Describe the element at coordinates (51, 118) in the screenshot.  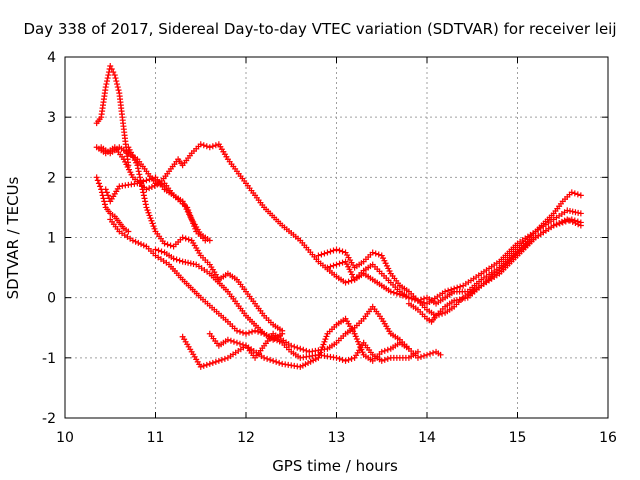
I see `y-tick-label: 3` at that location.